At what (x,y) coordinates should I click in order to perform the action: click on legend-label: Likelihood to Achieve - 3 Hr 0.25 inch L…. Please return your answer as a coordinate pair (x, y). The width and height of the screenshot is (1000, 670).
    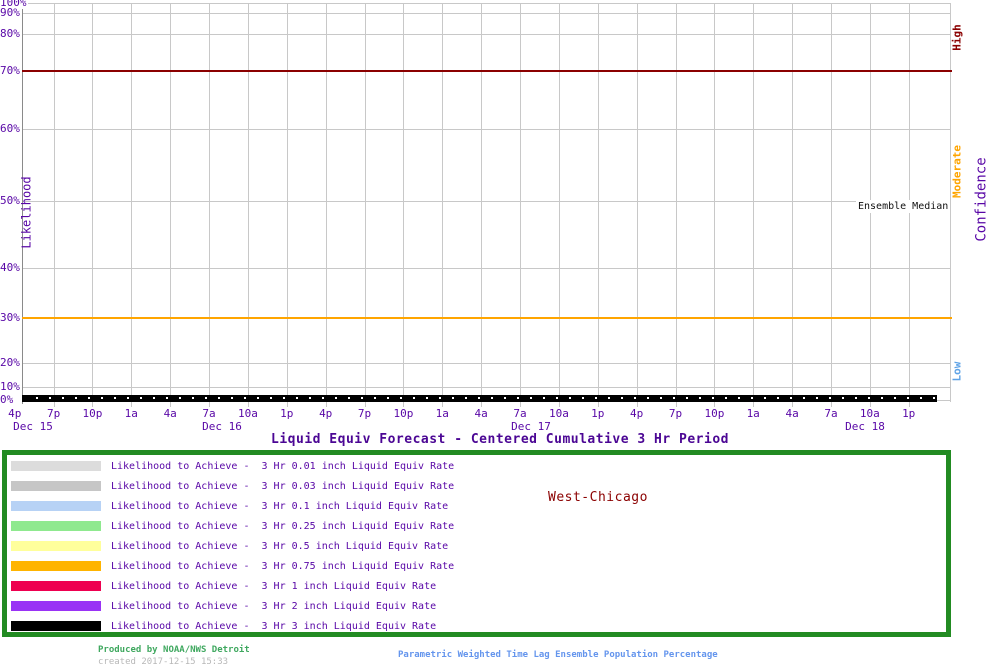
    Looking at the image, I should click on (283, 526).